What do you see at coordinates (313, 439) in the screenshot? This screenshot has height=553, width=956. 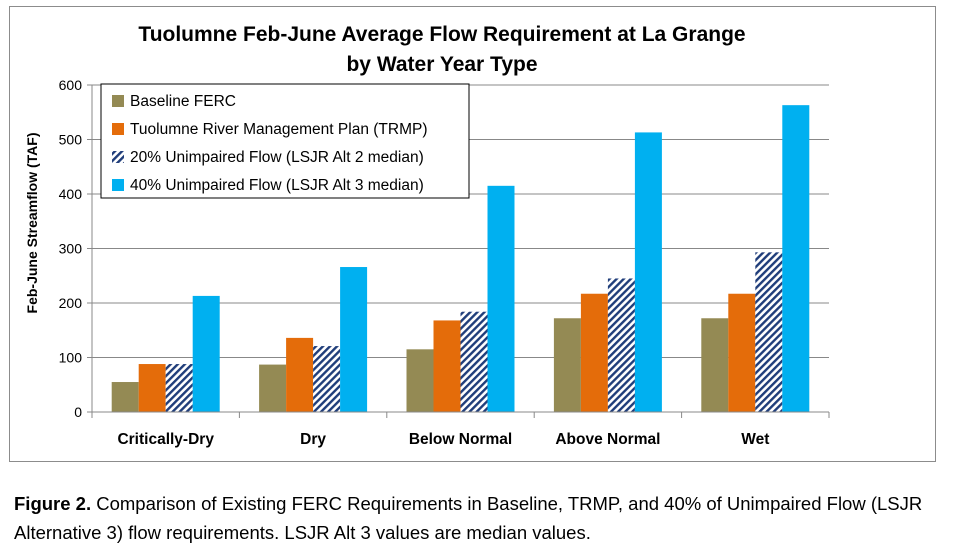 I see `x-category-label: Dry` at bounding box center [313, 439].